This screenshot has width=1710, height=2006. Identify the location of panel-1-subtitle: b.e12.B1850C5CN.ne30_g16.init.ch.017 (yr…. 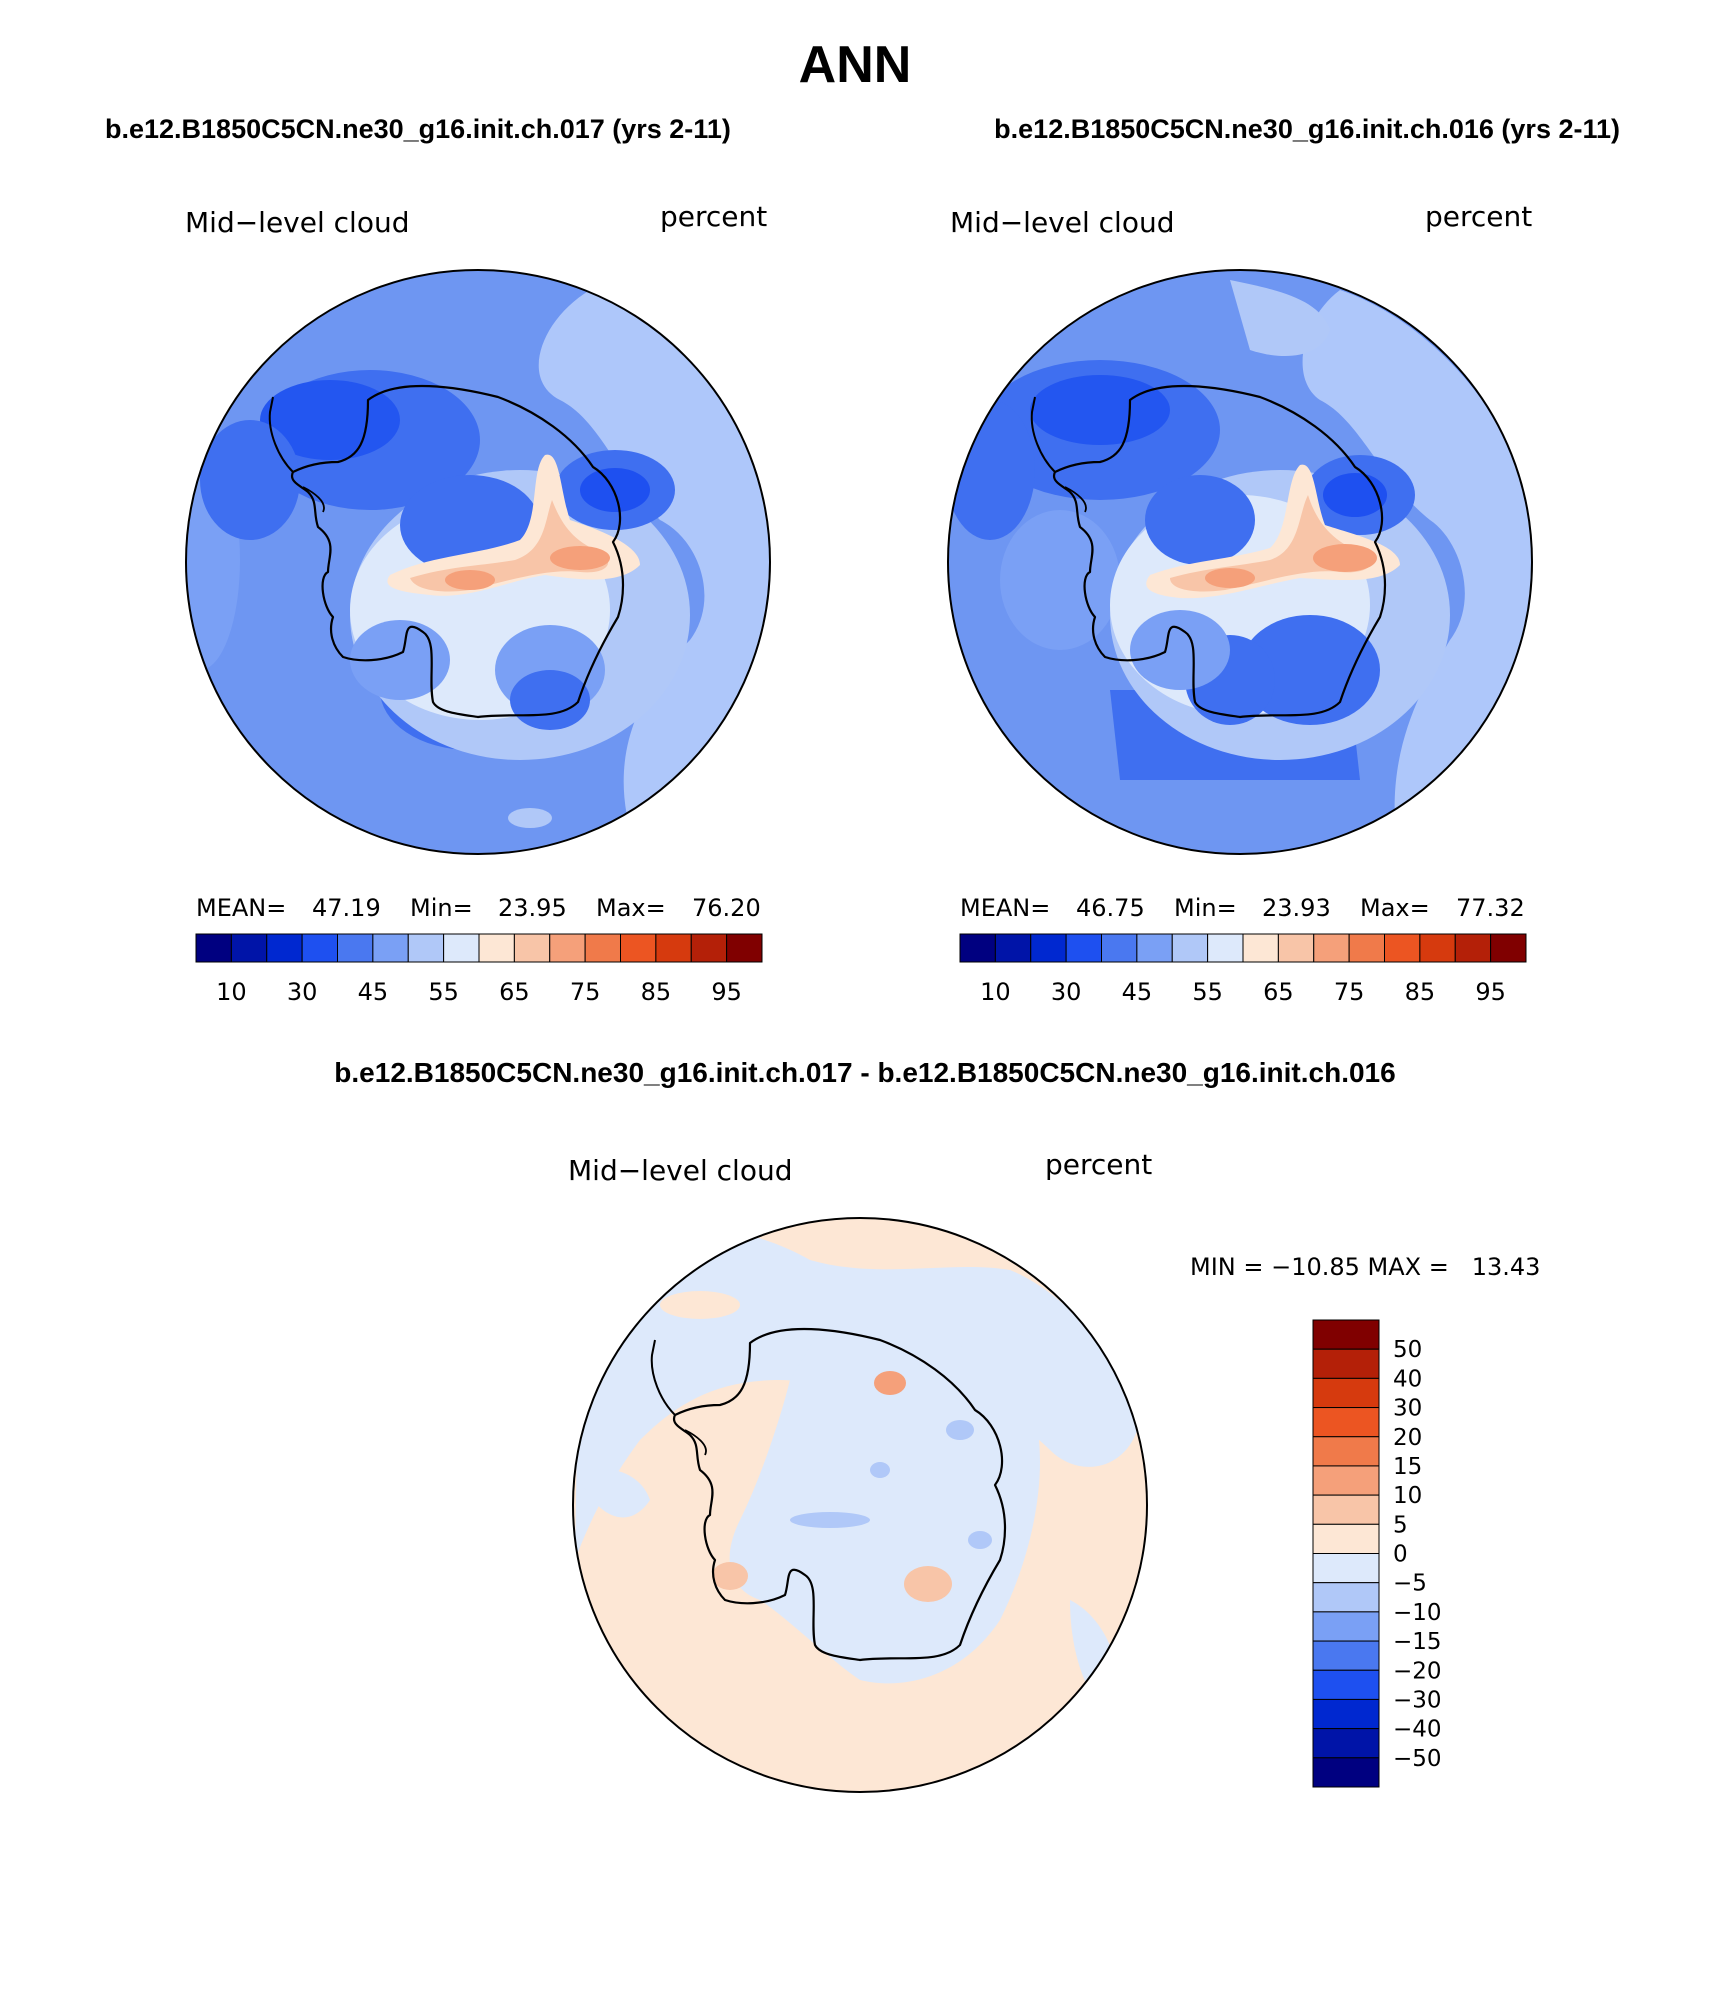
(418, 129).